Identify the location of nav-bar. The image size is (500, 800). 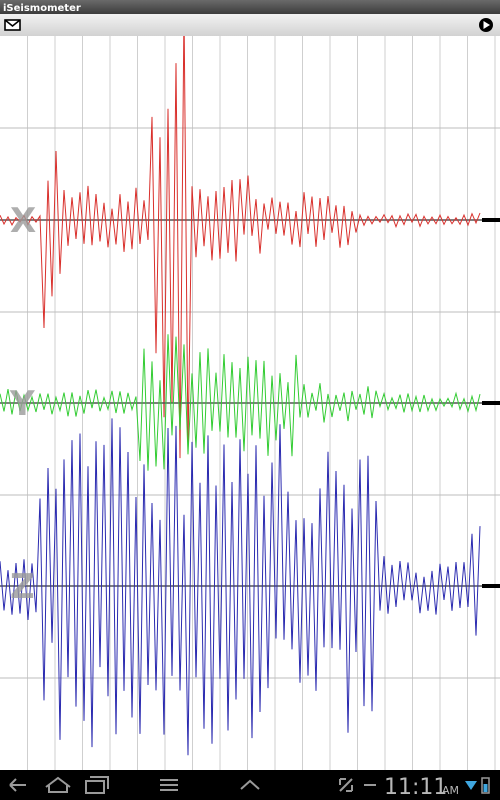
(250, 785).